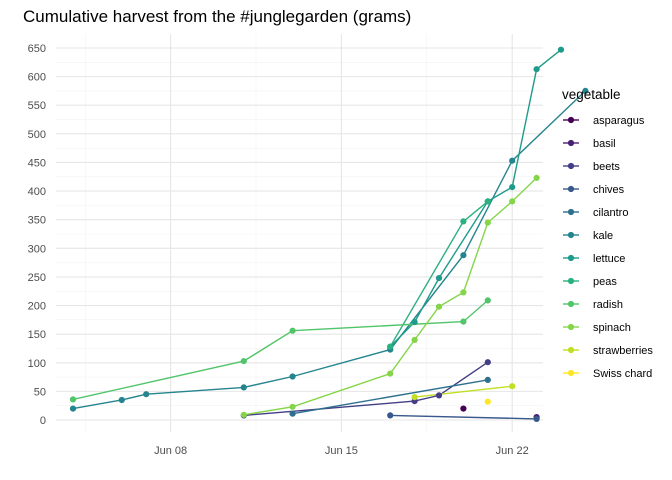 The height and width of the screenshot is (480, 672). What do you see at coordinates (619, 121) in the screenshot?
I see `legend-label: asparagus` at bounding box center [619, 121].